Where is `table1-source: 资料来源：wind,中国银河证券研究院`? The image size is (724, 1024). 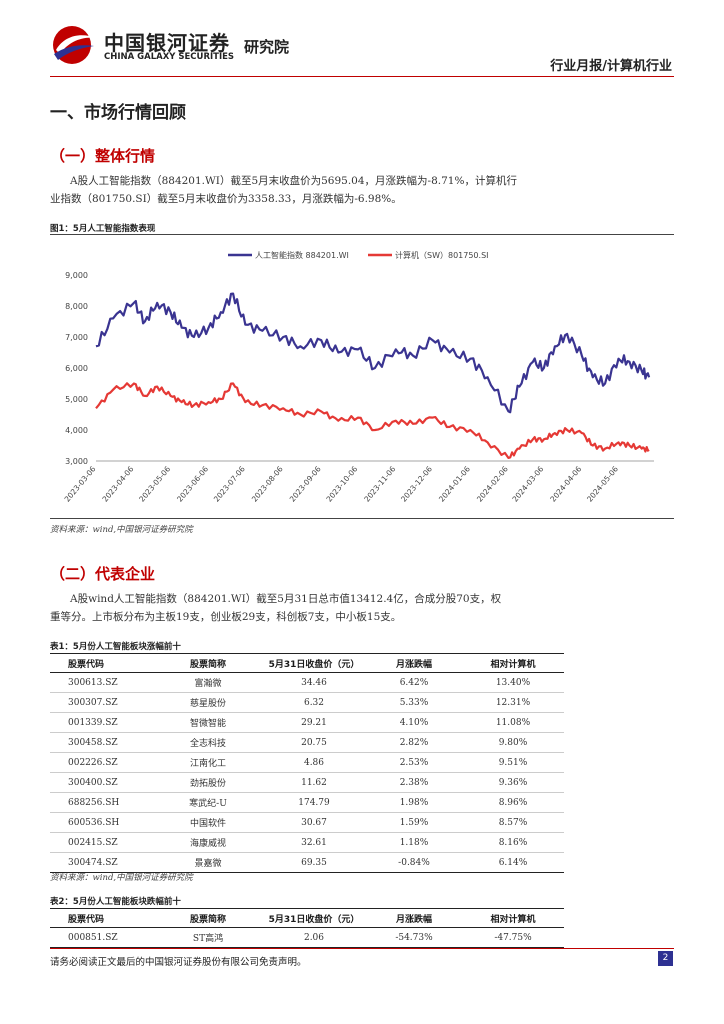
table1-source: 资料来源：wind,中国银河证券研究院 is located at coordinates (121, 878).